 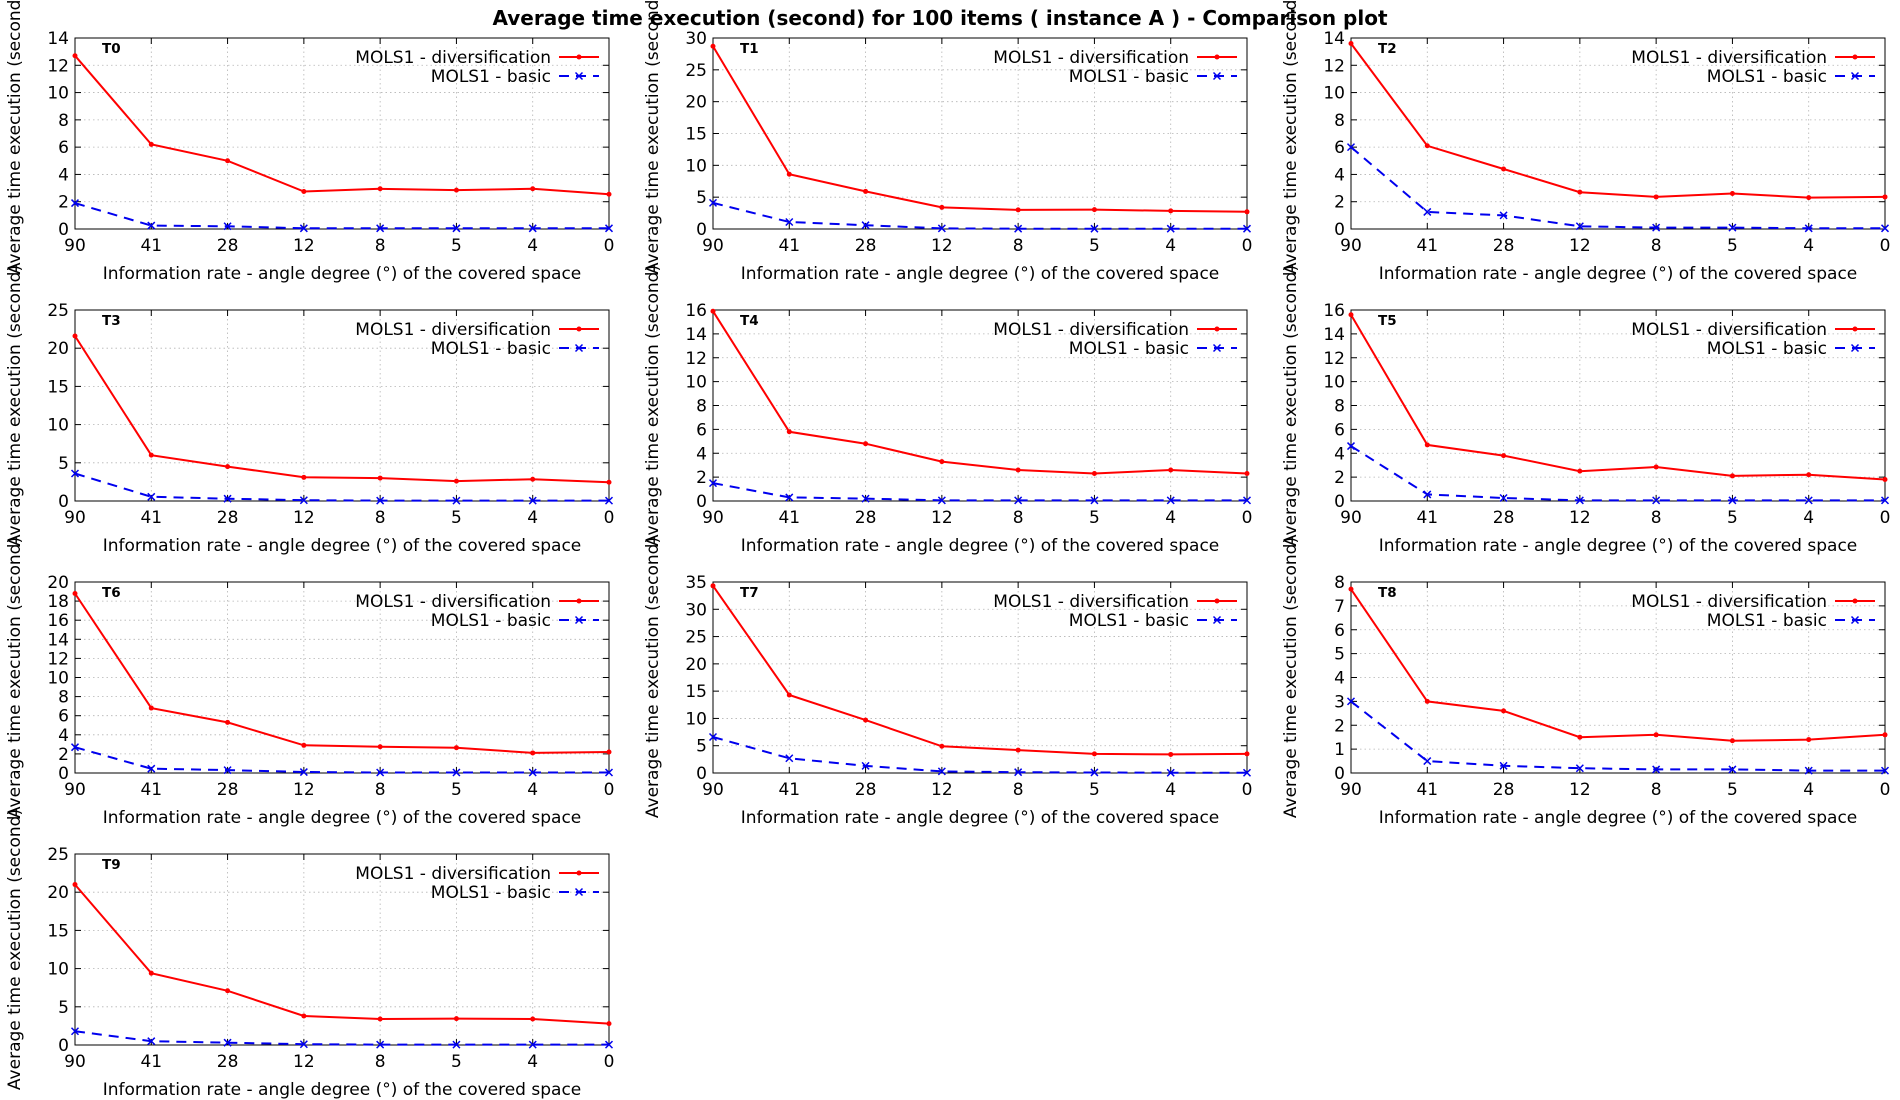 What do you see at coordinates (1339, 750) in the screenshot?
I see `y-tick-label: 1` at bounding box center [1339, 750].